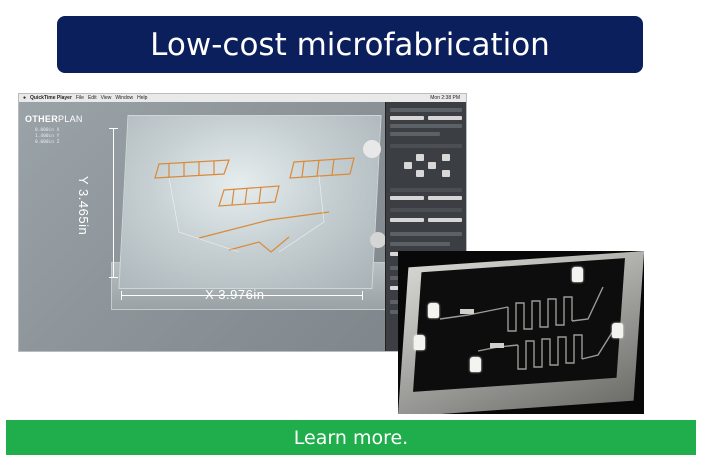  I want to click on menu-edit: Edit, so click(92, 98).